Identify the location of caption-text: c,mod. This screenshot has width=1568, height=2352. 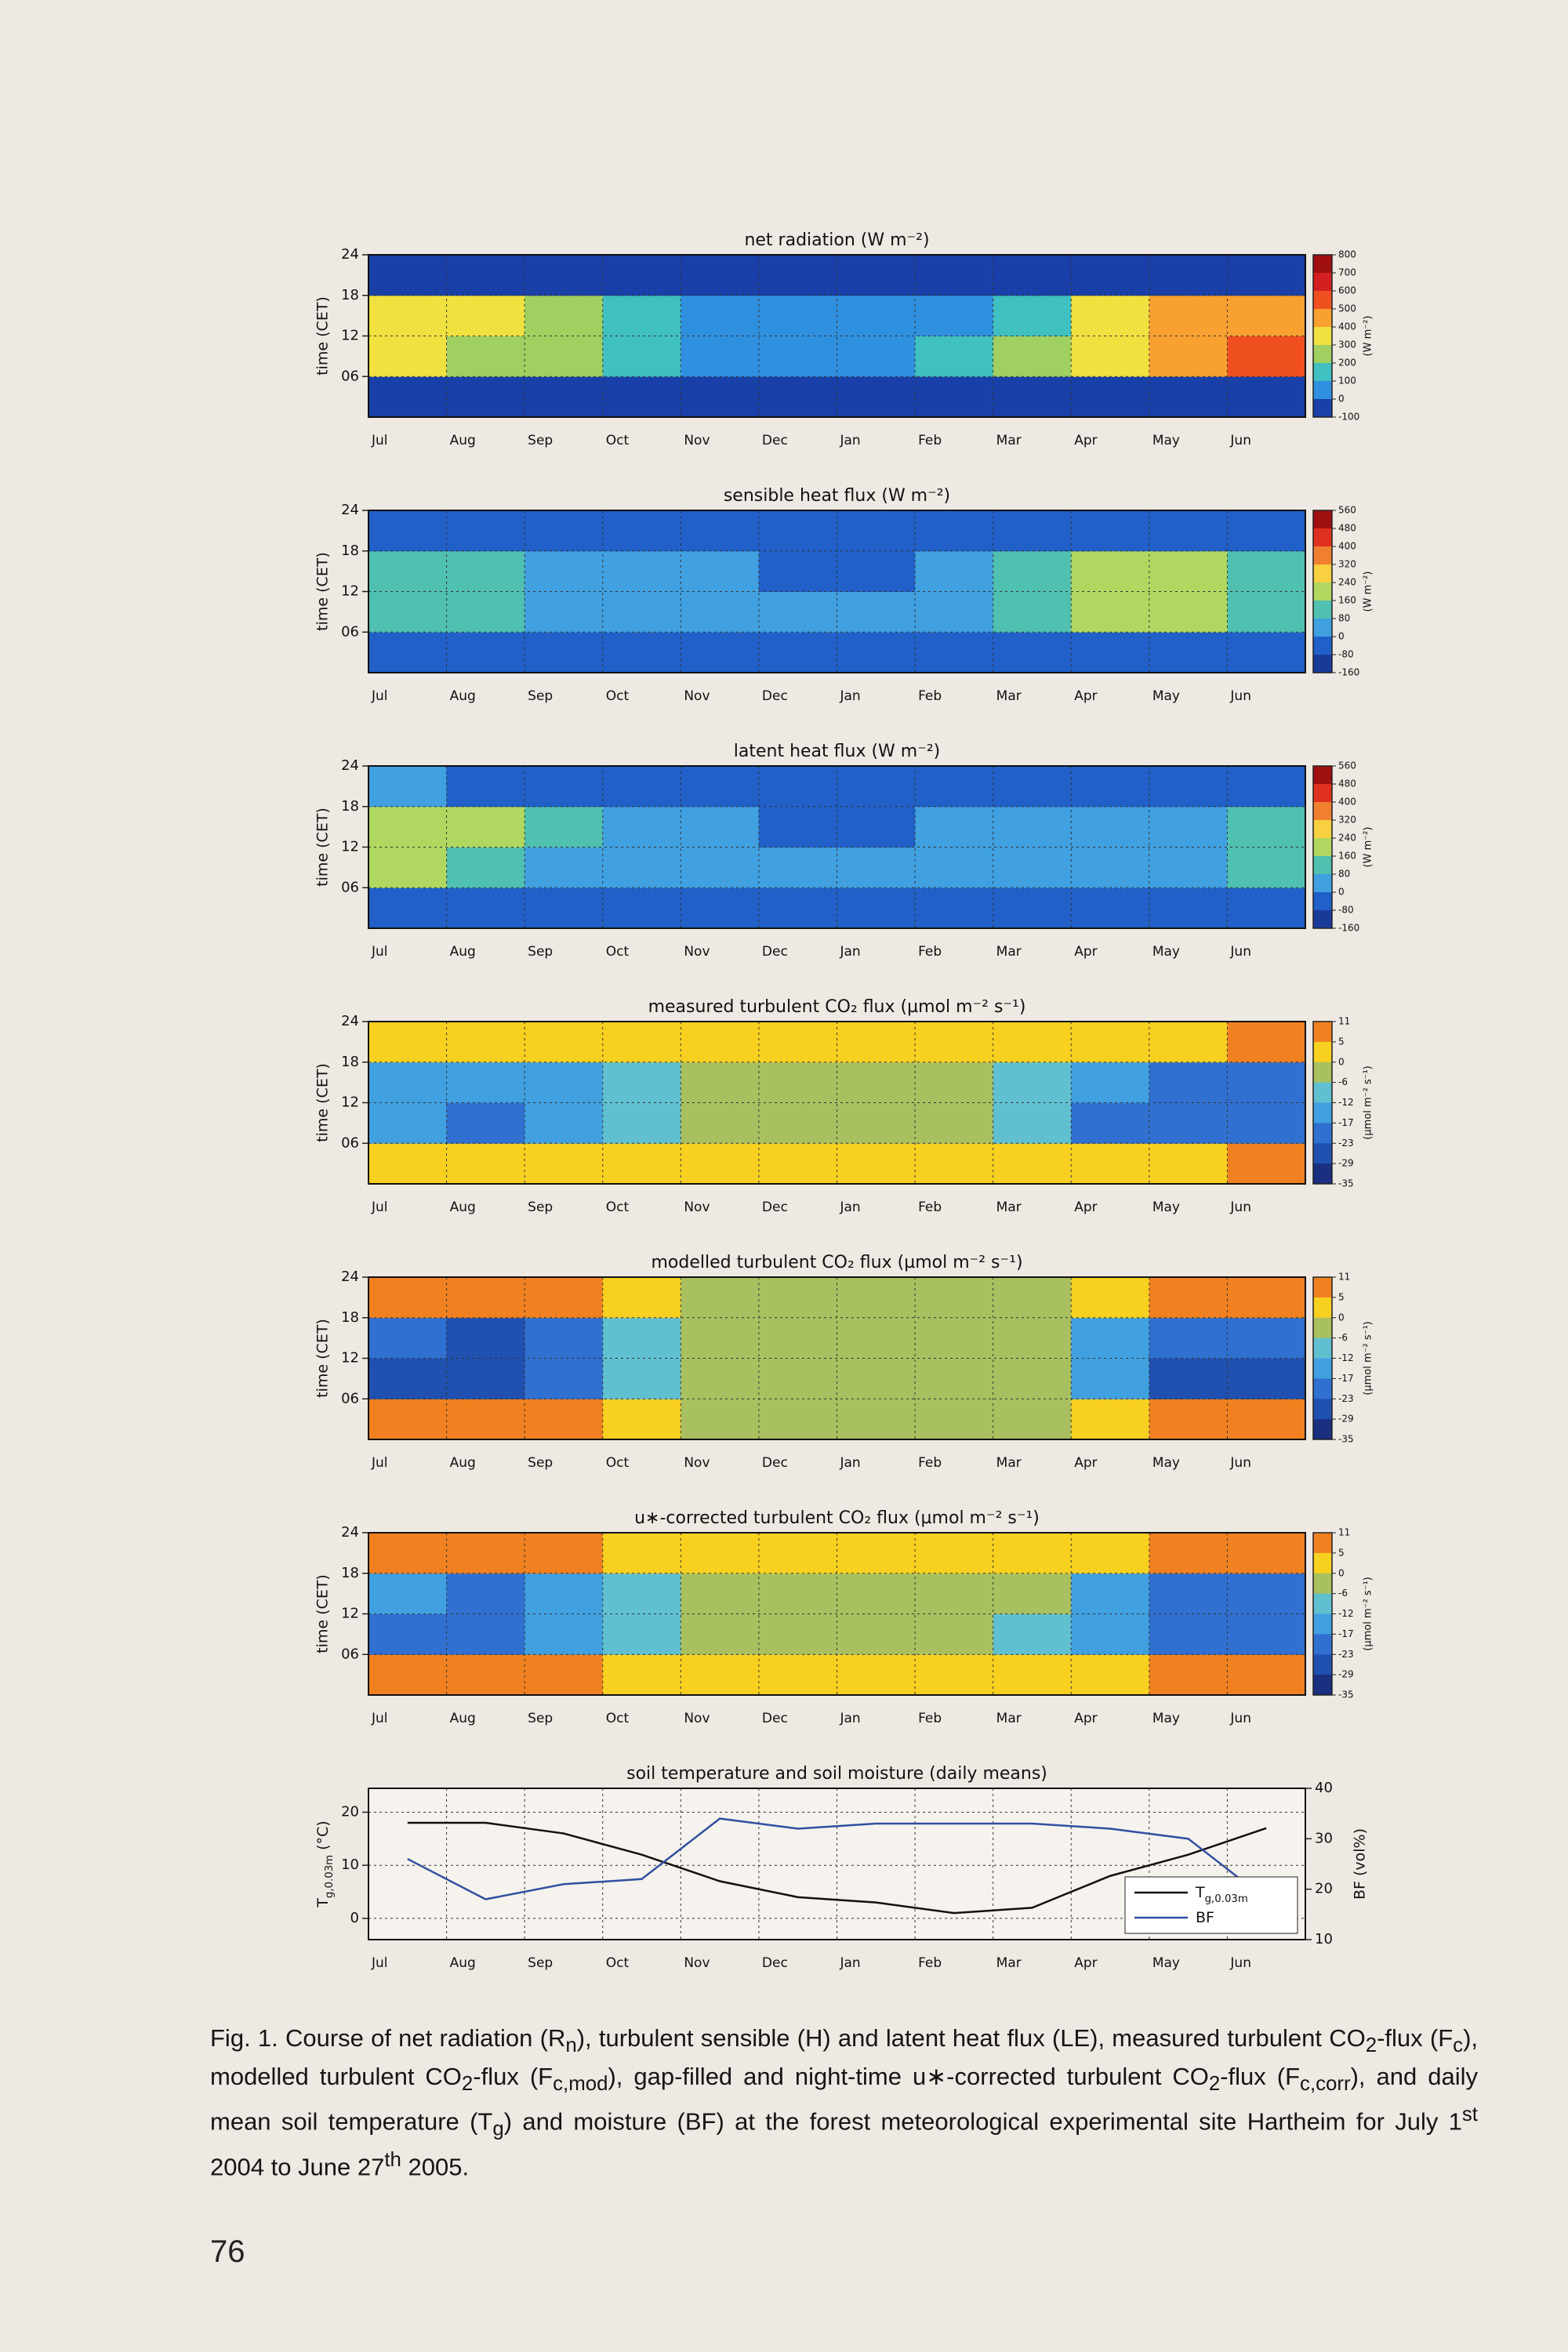
(580, 2084).